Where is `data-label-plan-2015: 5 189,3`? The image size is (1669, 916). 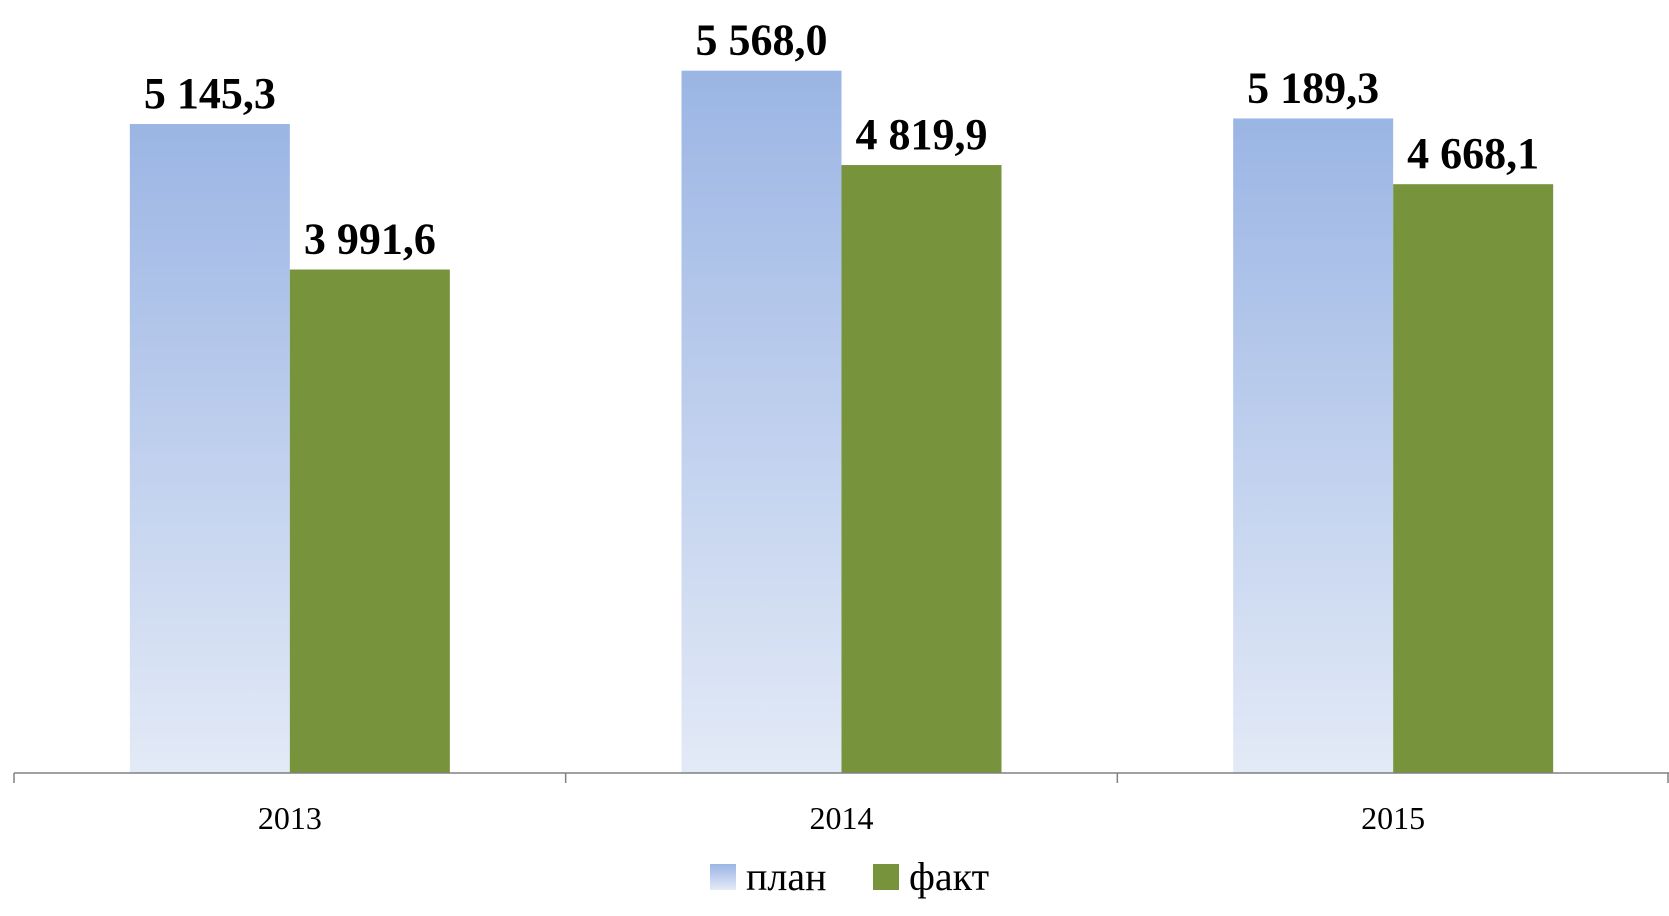
data-label-plan-2015: 5 189,3 is located at coordinates (1313, 87).